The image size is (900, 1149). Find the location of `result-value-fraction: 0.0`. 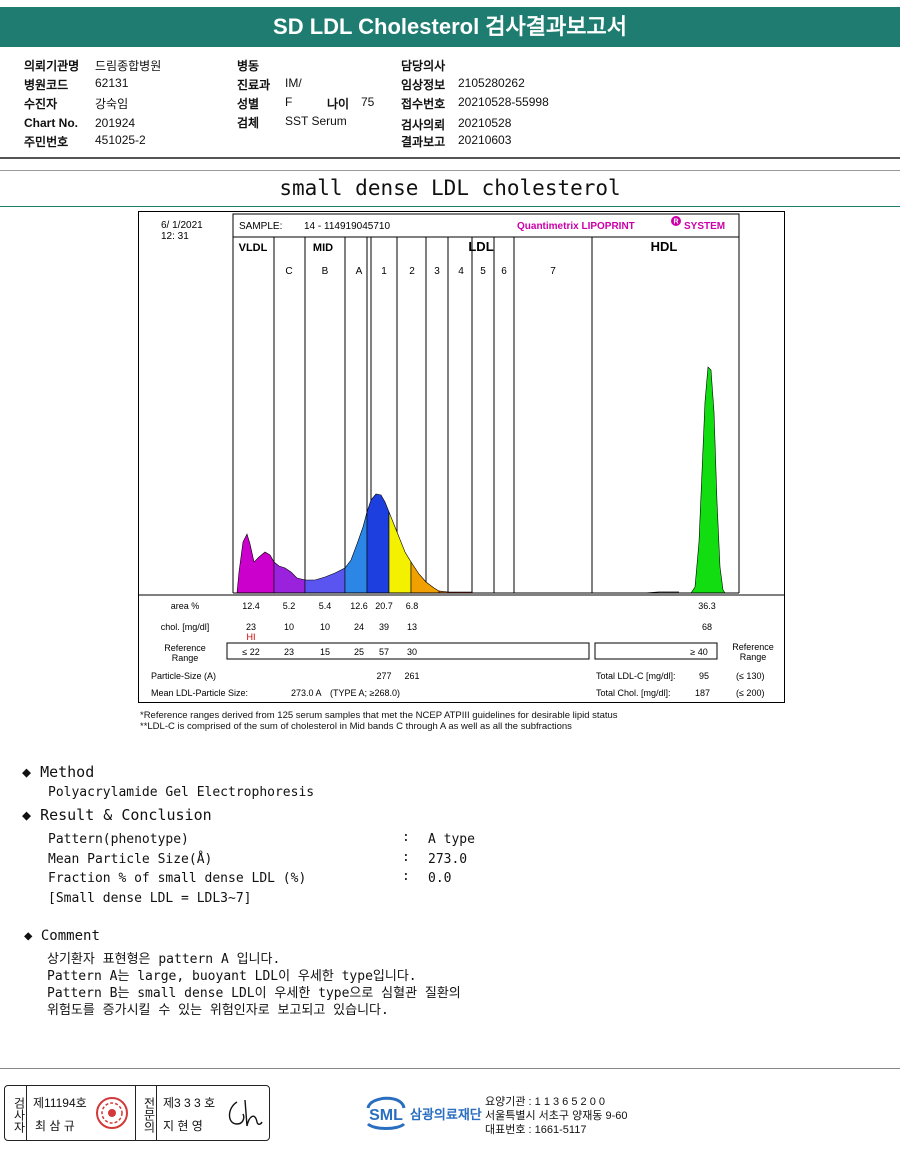

result-value-fraction: 0.0 is located at coordinates (440, 878).